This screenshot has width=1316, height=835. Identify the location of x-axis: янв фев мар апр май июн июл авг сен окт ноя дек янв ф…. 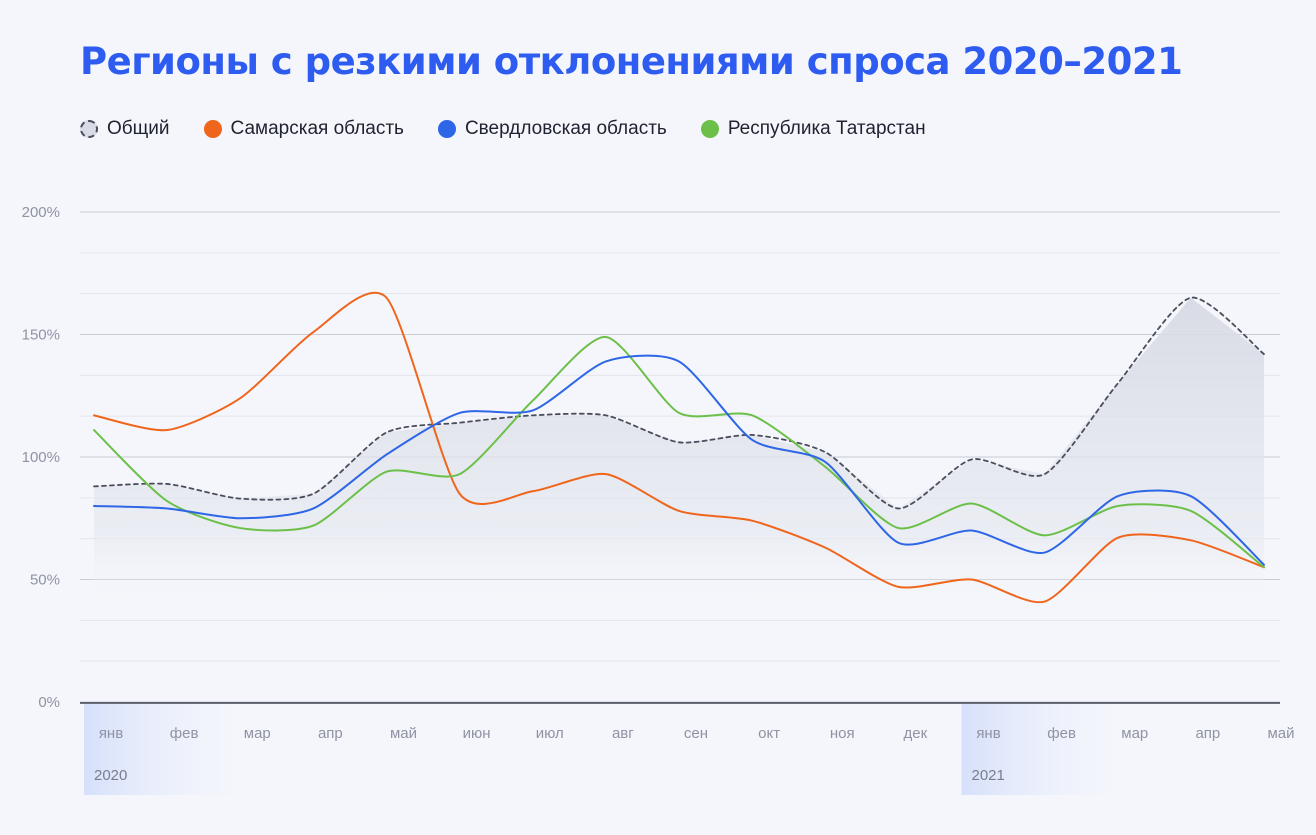
(694, 754).